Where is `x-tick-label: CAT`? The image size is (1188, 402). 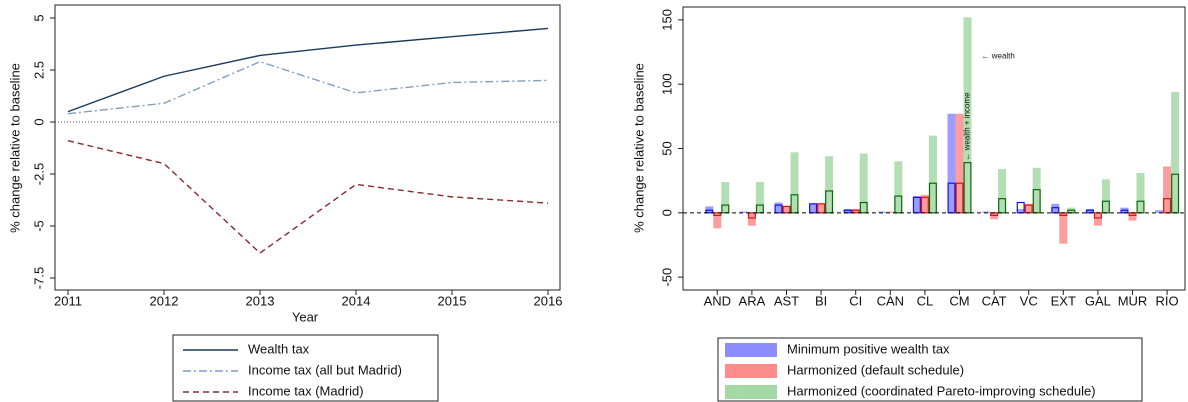
x-tick-label: CAT is located at coordinates (994, 300).